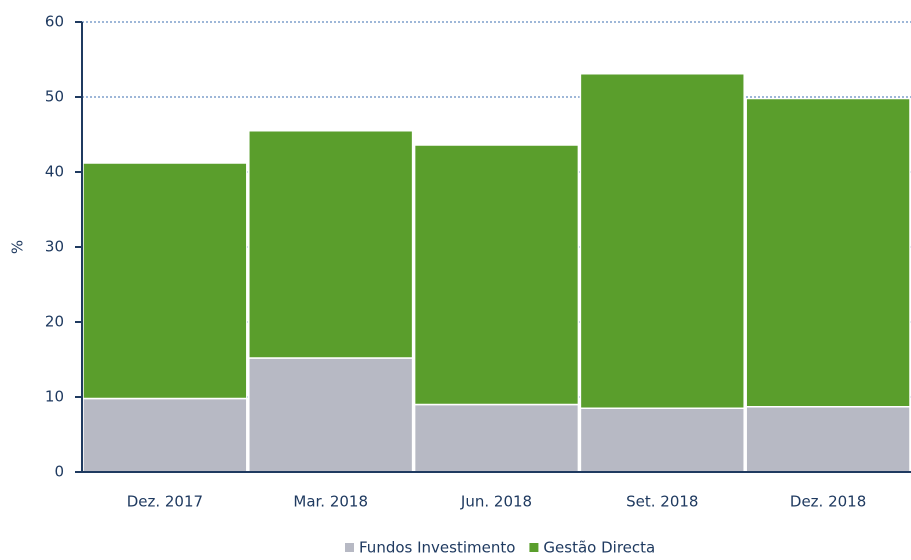 The height and width of the screenshot is (560, 911). I want to click on y-tick-label: 40, so click(54, 172).